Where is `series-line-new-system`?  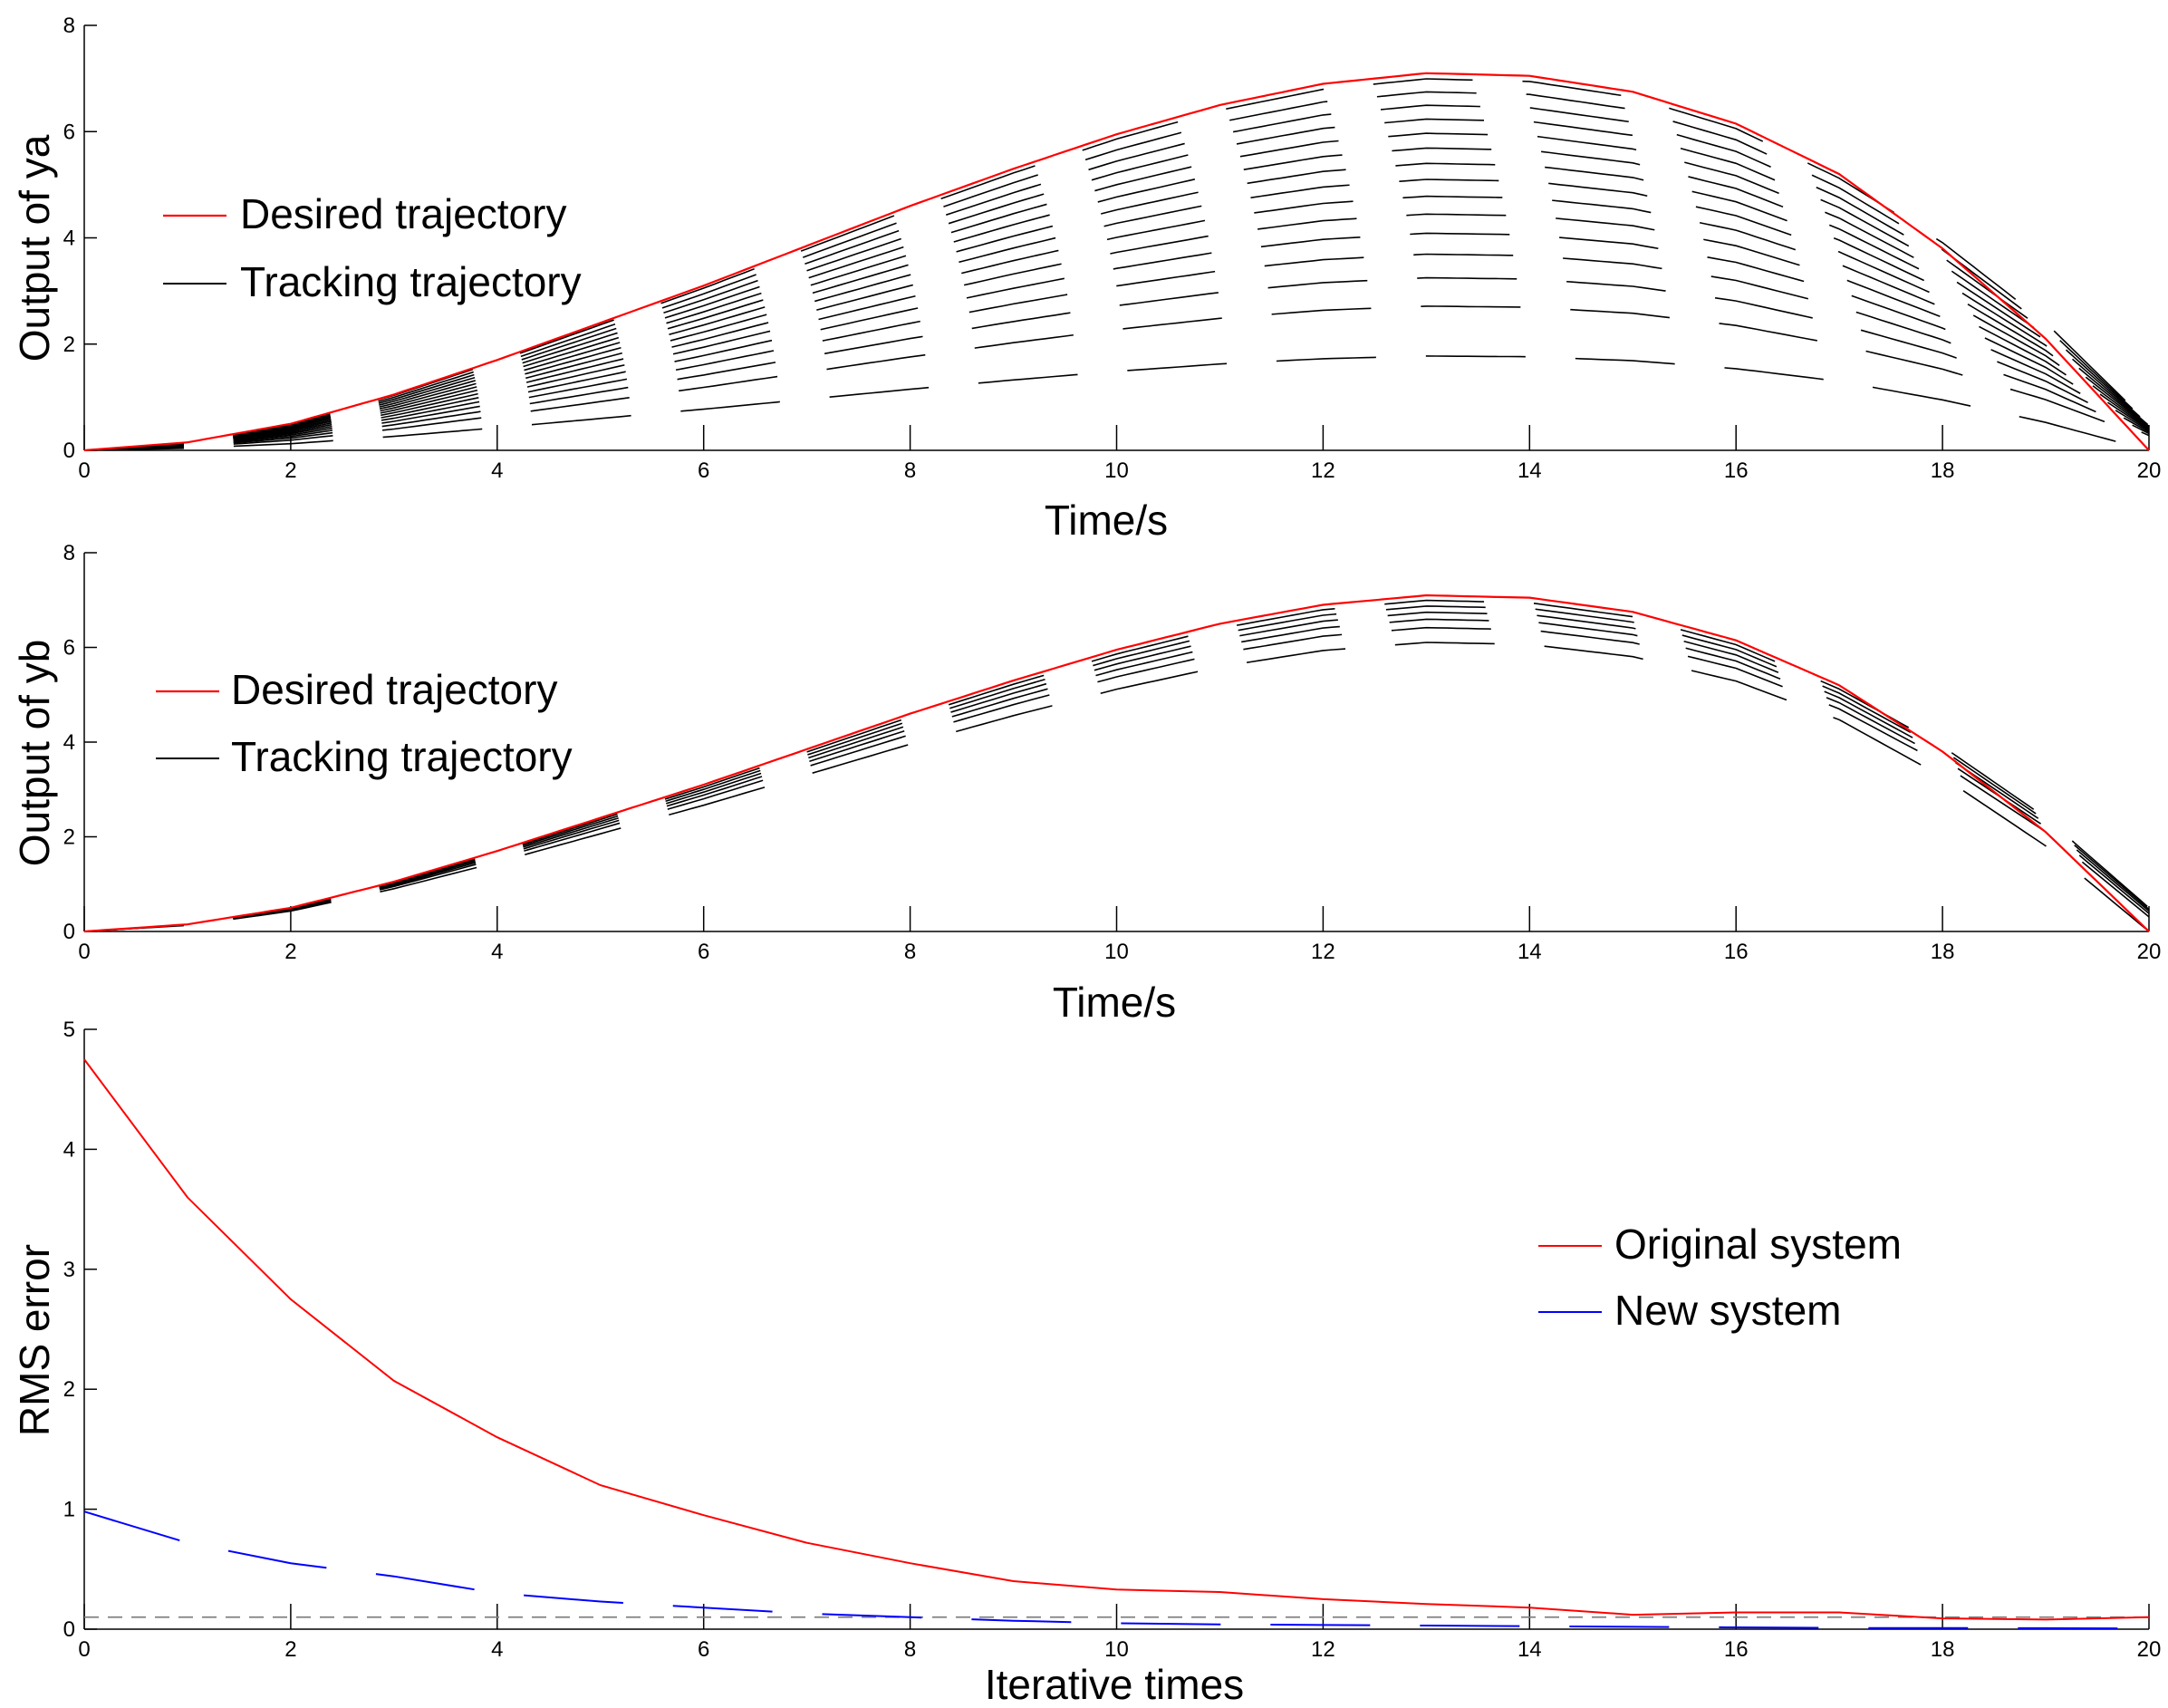 series-line-new-system is located at coordinates (1117, 1570).